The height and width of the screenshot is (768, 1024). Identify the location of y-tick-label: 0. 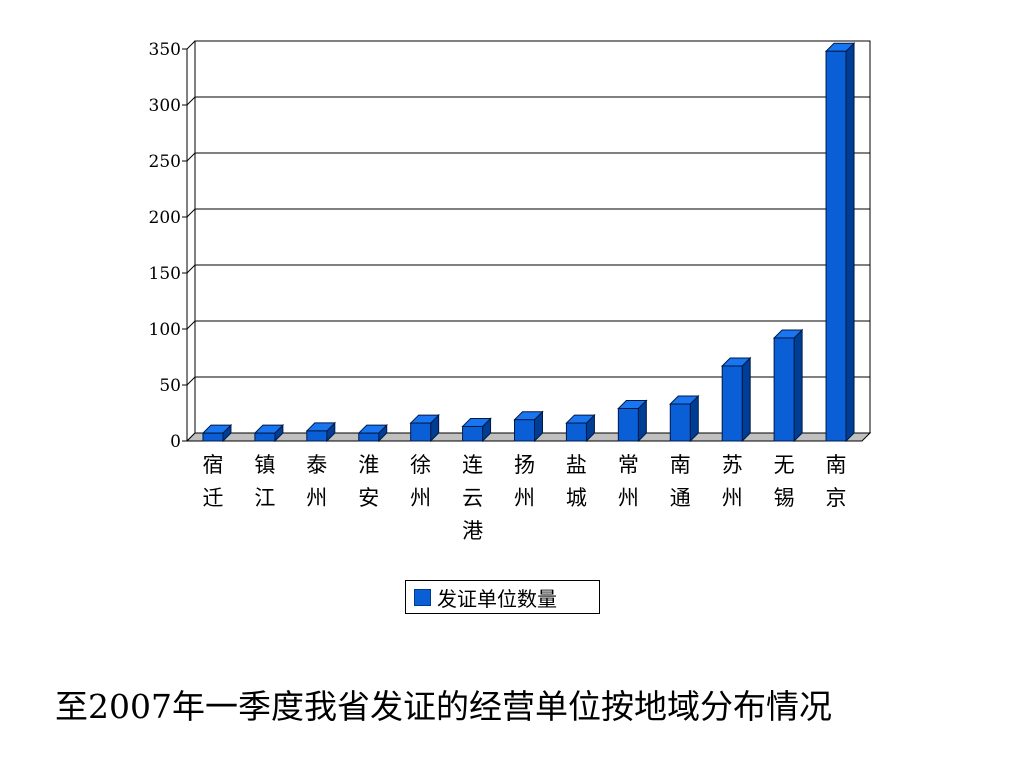
(175, 442).